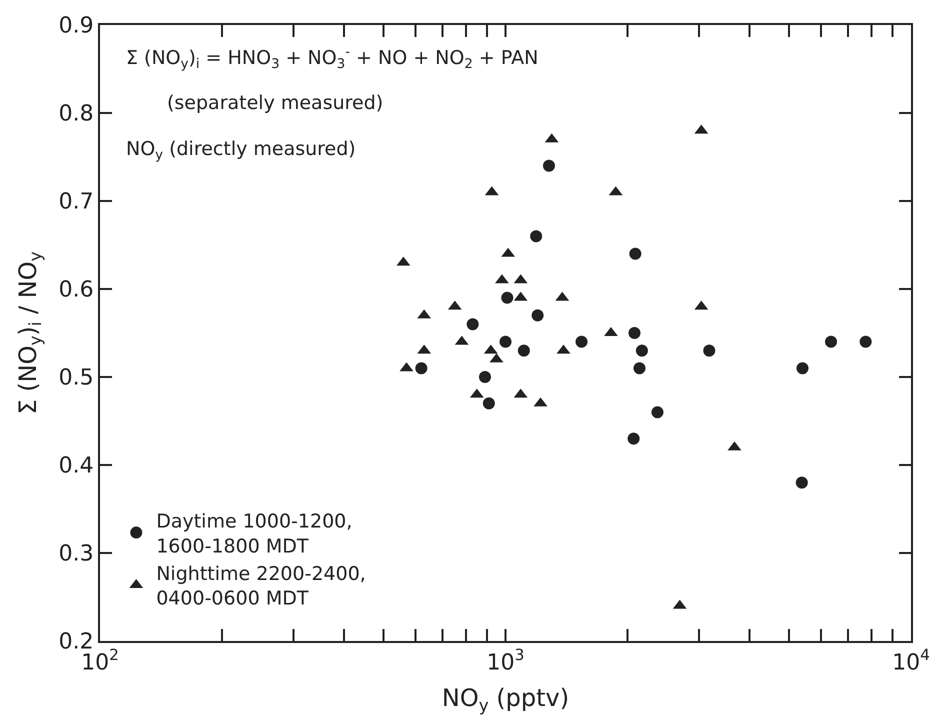 The height and width of the screenshot is (721, 951). I want to click on y-tick-label: 0.8, so click(76, 114).